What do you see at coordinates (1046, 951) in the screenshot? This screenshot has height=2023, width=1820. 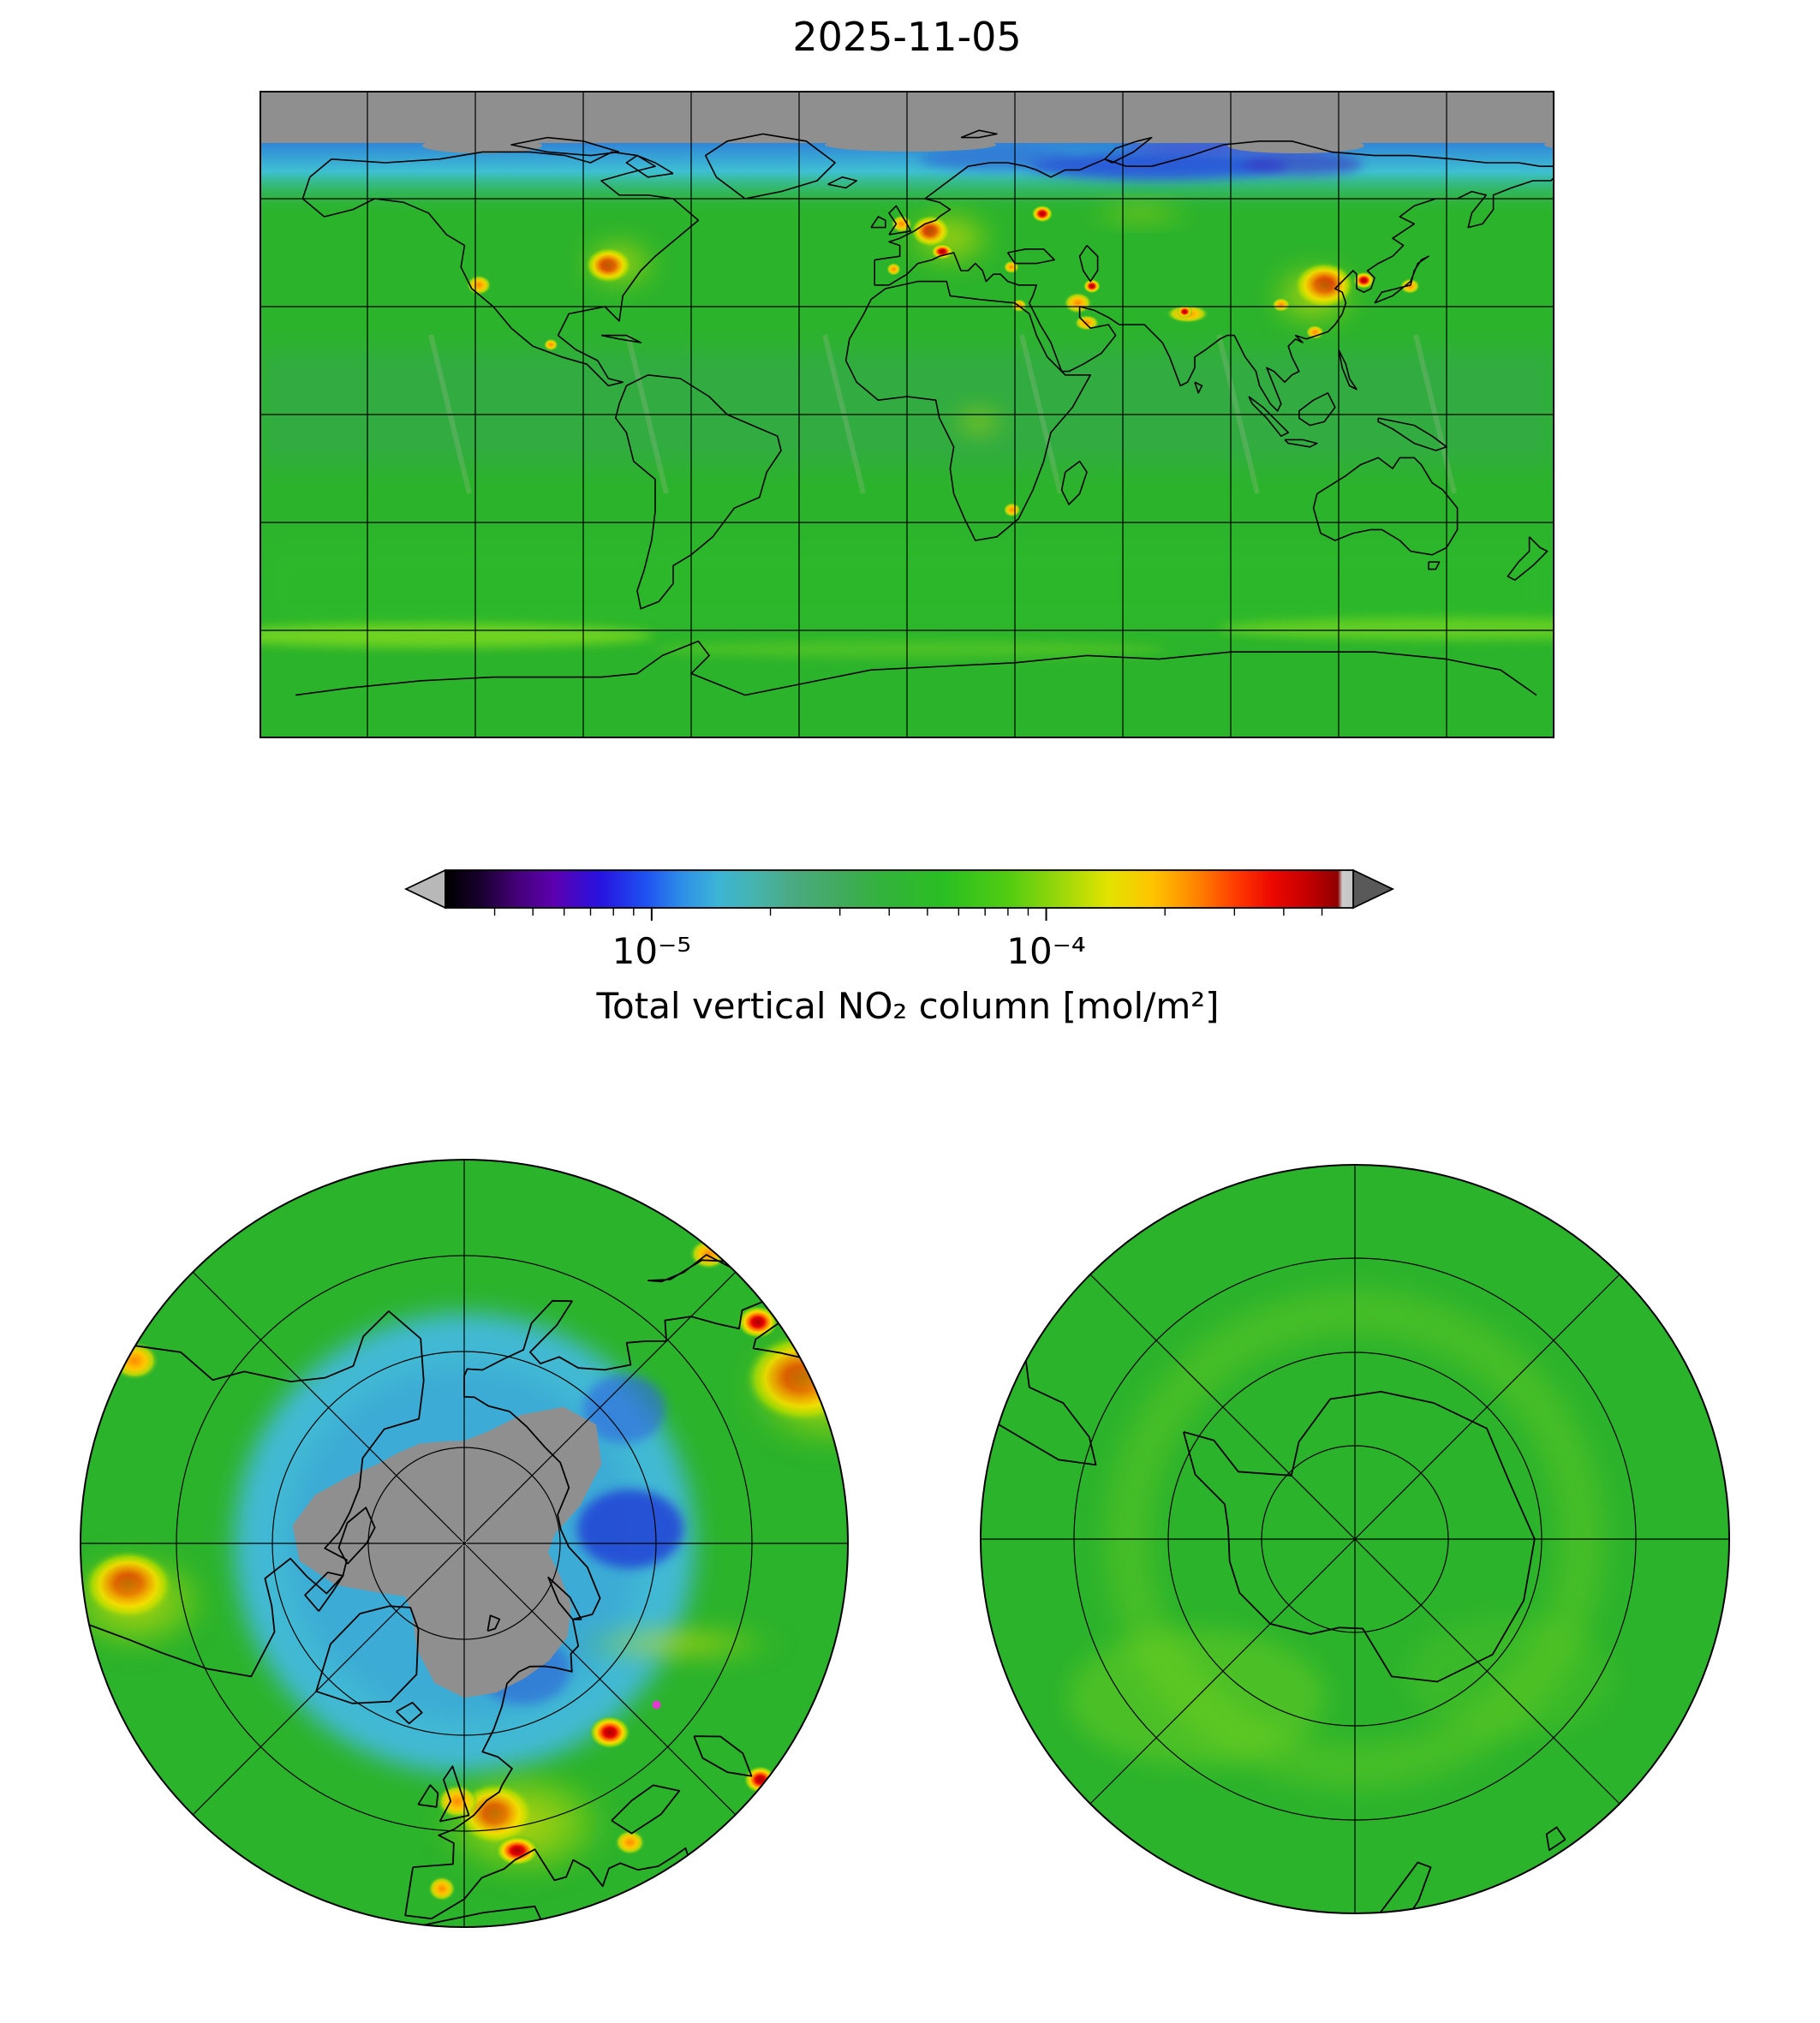 I see `colorbar-tick-label-1e-4: 10⁻⁴` at bounding box center [1046, 951].